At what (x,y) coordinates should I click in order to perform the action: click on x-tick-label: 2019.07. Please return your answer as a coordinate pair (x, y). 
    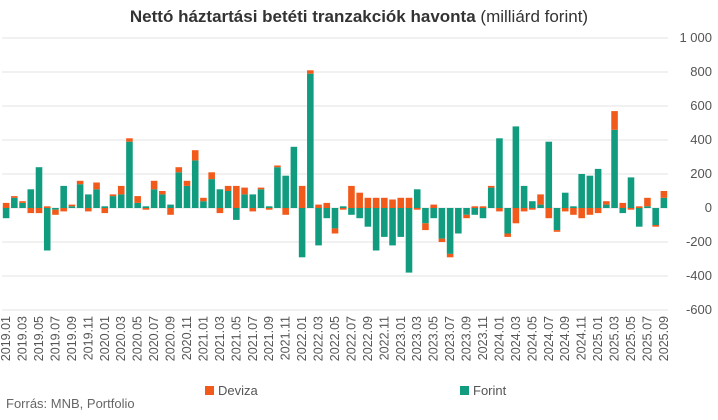
    Looking at the image, I should click on (55, 338).